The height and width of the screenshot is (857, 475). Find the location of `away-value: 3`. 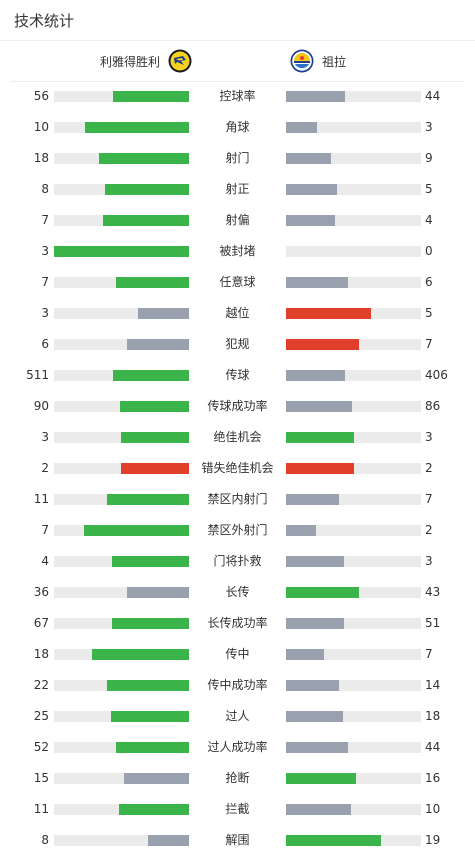

away-value: 3 is located at coordinates (429, 437).